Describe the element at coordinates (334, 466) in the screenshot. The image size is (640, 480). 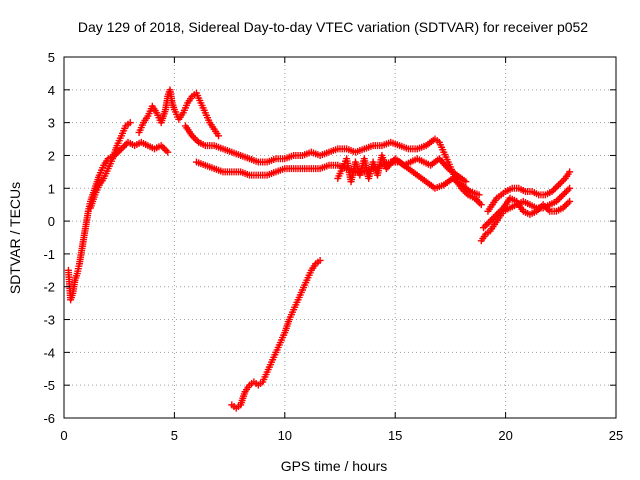
I see `x-axis-label: GPS time / hours` at that location.